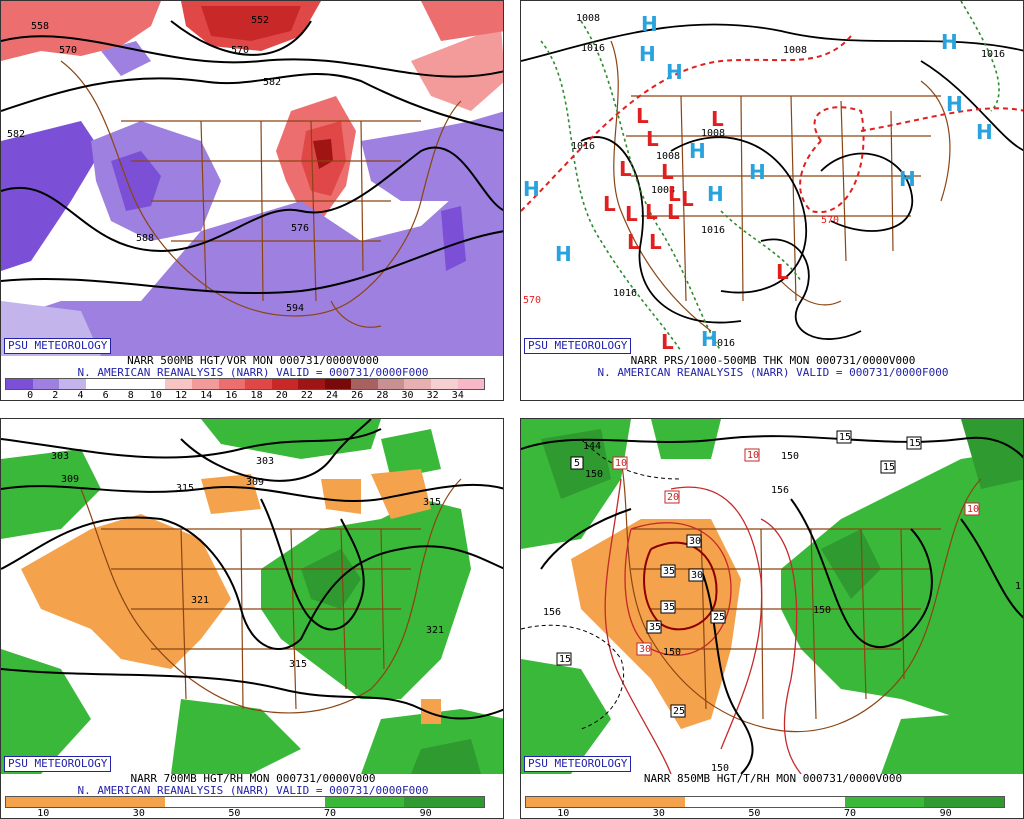  What do you see at coordinates (30, 395) in the screenshot?
I see `colorbar-tick-label: 0` at bounding box center [30, 395].